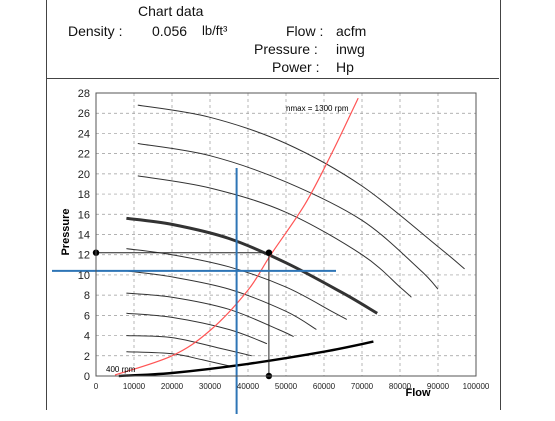  I want to click on density-value: 0.056, so click(170, 31).